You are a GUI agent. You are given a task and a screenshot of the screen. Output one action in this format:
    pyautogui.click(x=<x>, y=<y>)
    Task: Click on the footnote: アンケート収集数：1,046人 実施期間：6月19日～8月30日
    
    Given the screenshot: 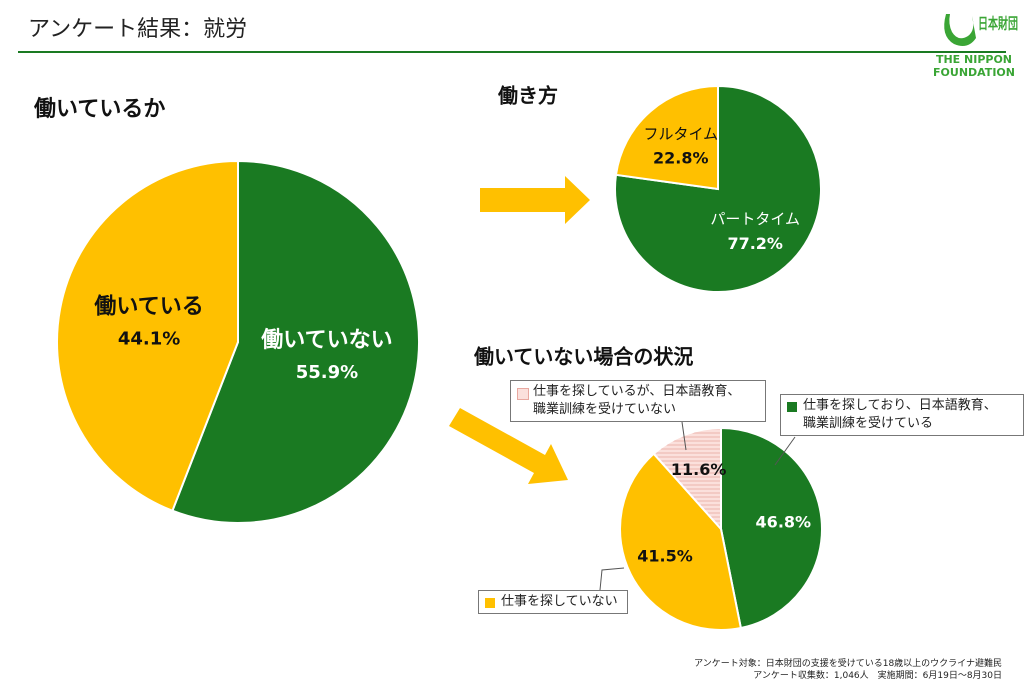 What is the action you would take?
    pyautogui.click(x=877, y=676)
    